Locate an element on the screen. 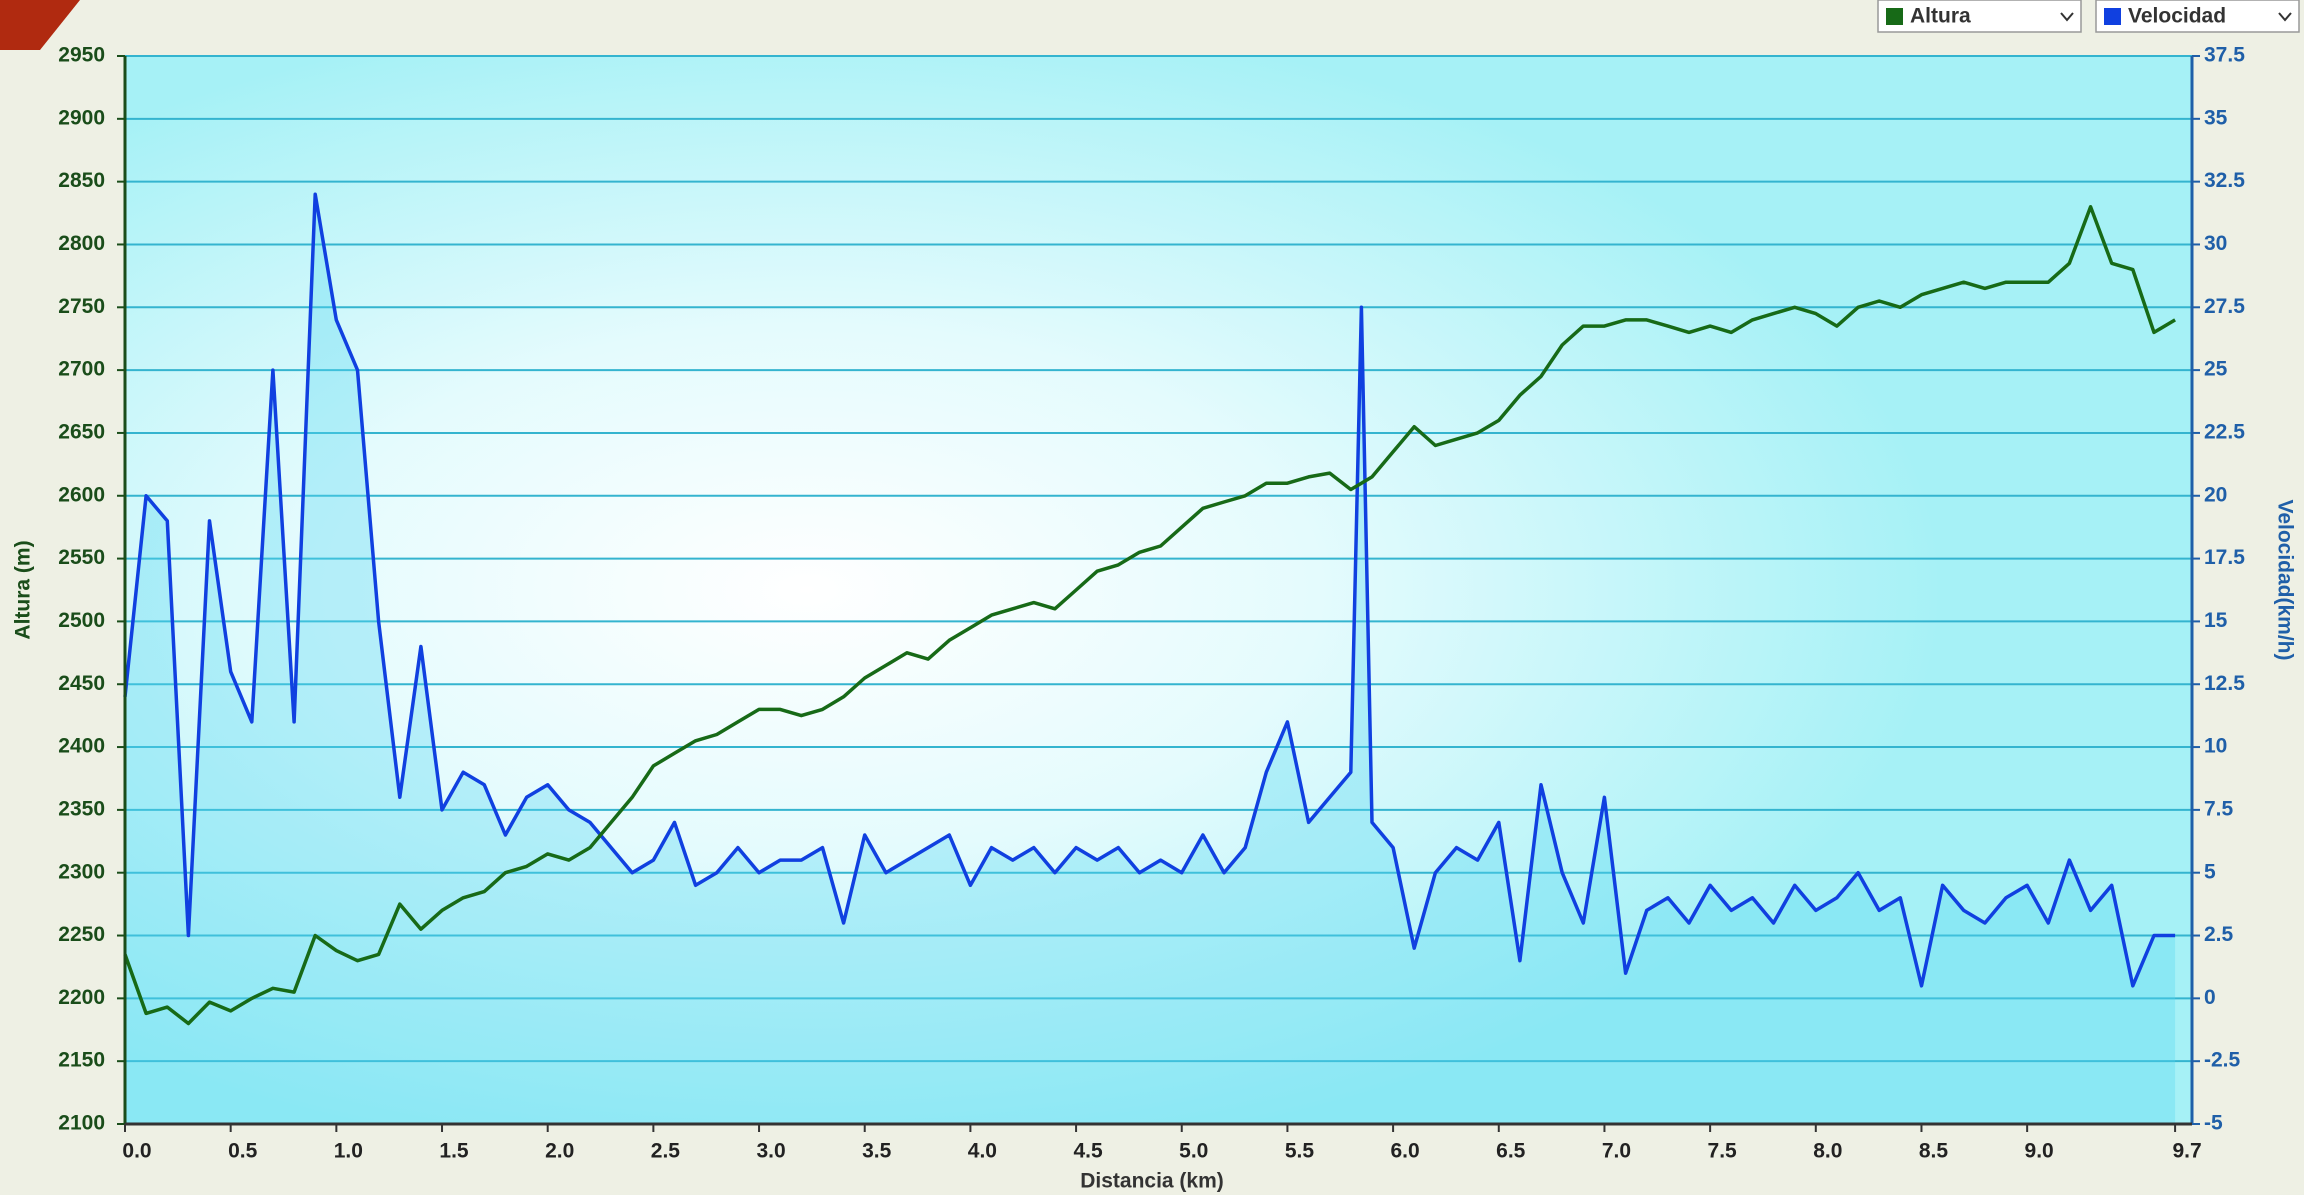 The width and height of the screenshot is (2304, 1195). x-tick-label: 2.0 is located at coordinates (559, 1151).